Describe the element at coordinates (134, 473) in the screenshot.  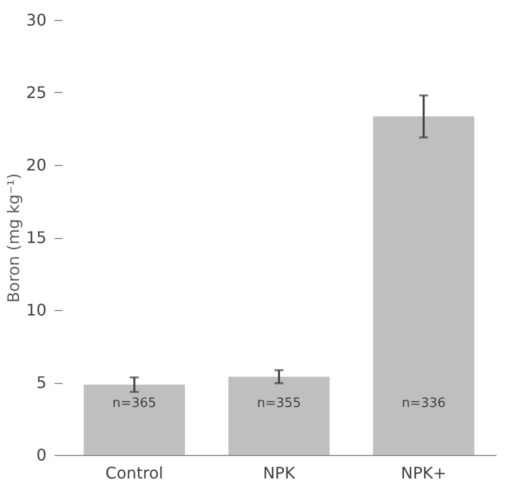
I see `x-tick-label: Control` at that location.